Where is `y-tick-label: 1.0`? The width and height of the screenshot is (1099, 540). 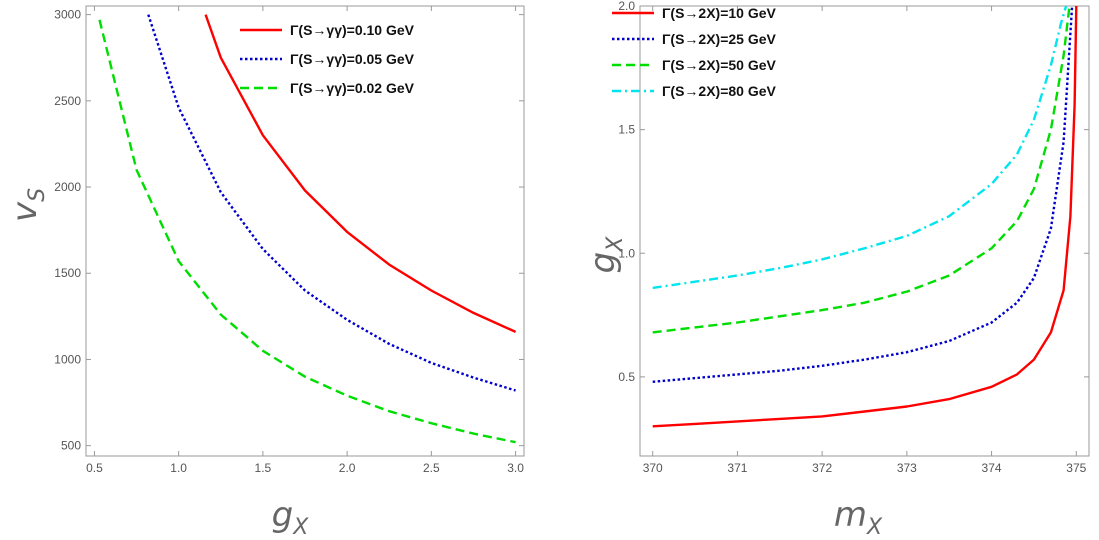
y-tick-label: 1.0 is located at coordinates (626, 253).